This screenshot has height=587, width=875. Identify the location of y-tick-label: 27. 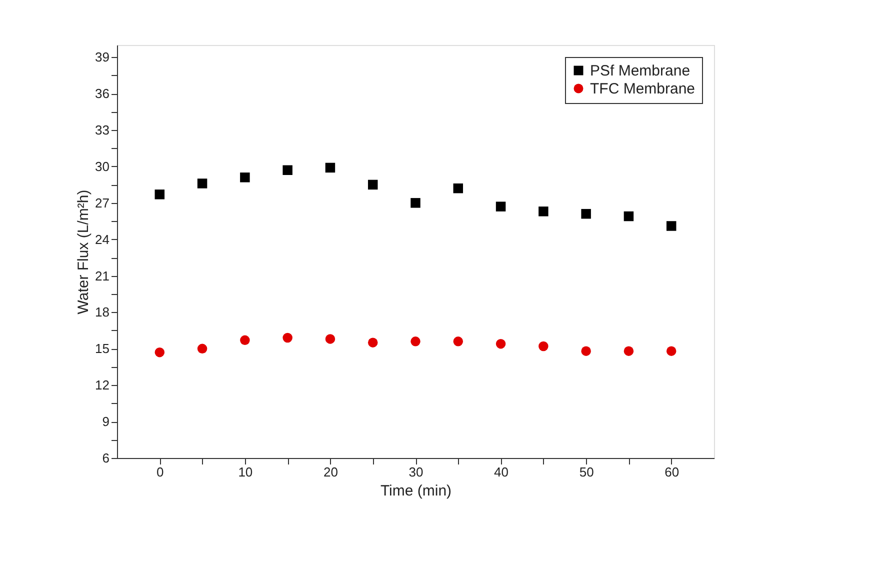
(102, 202).